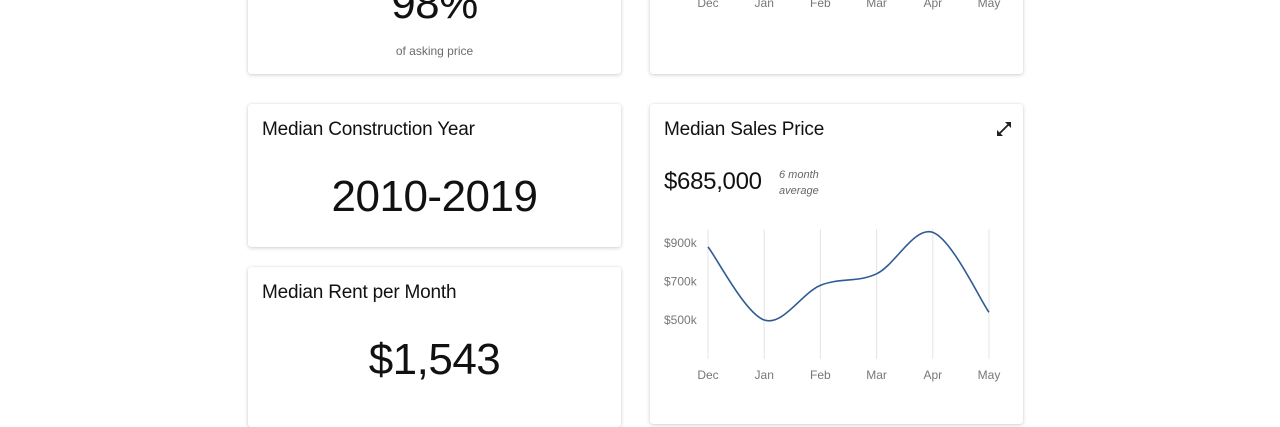 The width and height of the screenshot is (1280, 427). What do you see at coordinates (744, 129) in the screenshot?
I see `sales-price-title: Median Sales Price` at bounding box center [744, 129].